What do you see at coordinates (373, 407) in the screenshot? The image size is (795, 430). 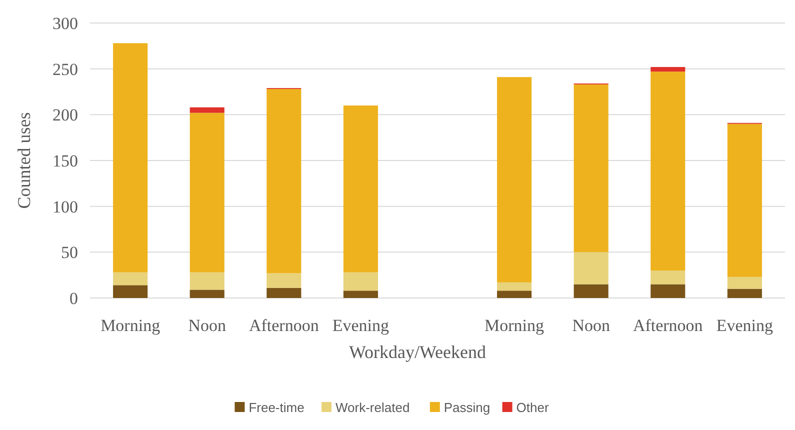 I see `legend-label: Work-related` at bounding box center [373, 407].